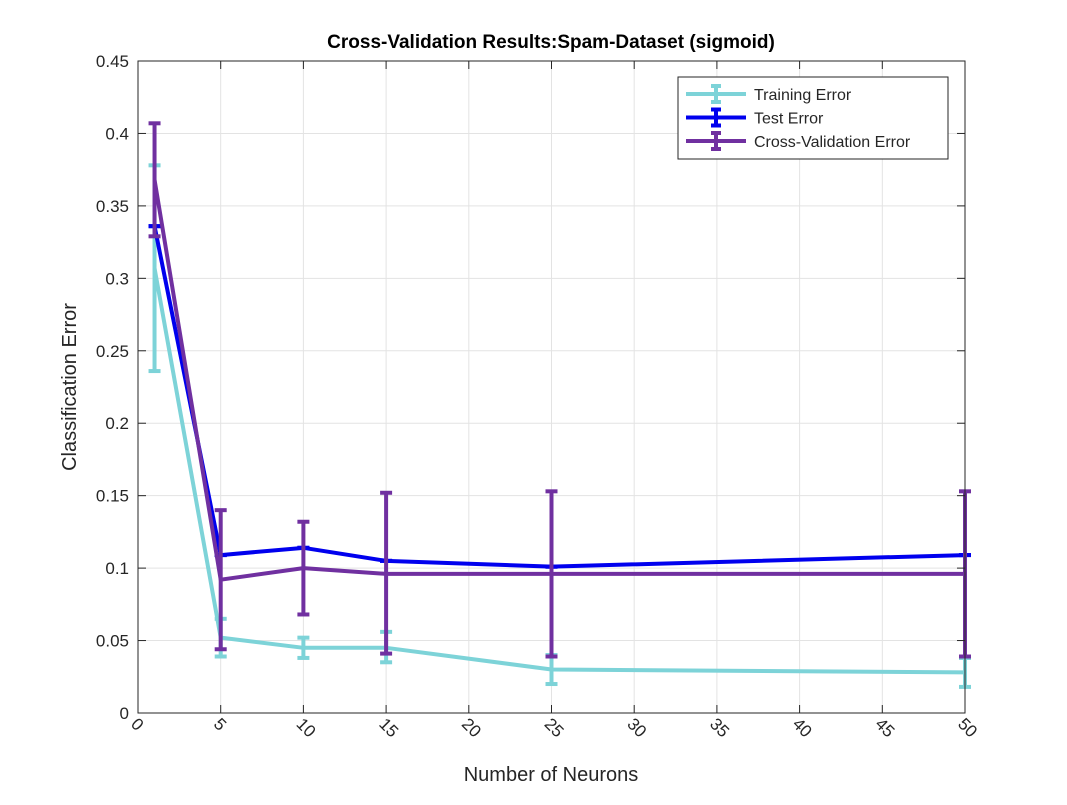  Describe the element at coordinates (117, 133) in the screenshot. I see `y-tick-label: 0.4` at that location.